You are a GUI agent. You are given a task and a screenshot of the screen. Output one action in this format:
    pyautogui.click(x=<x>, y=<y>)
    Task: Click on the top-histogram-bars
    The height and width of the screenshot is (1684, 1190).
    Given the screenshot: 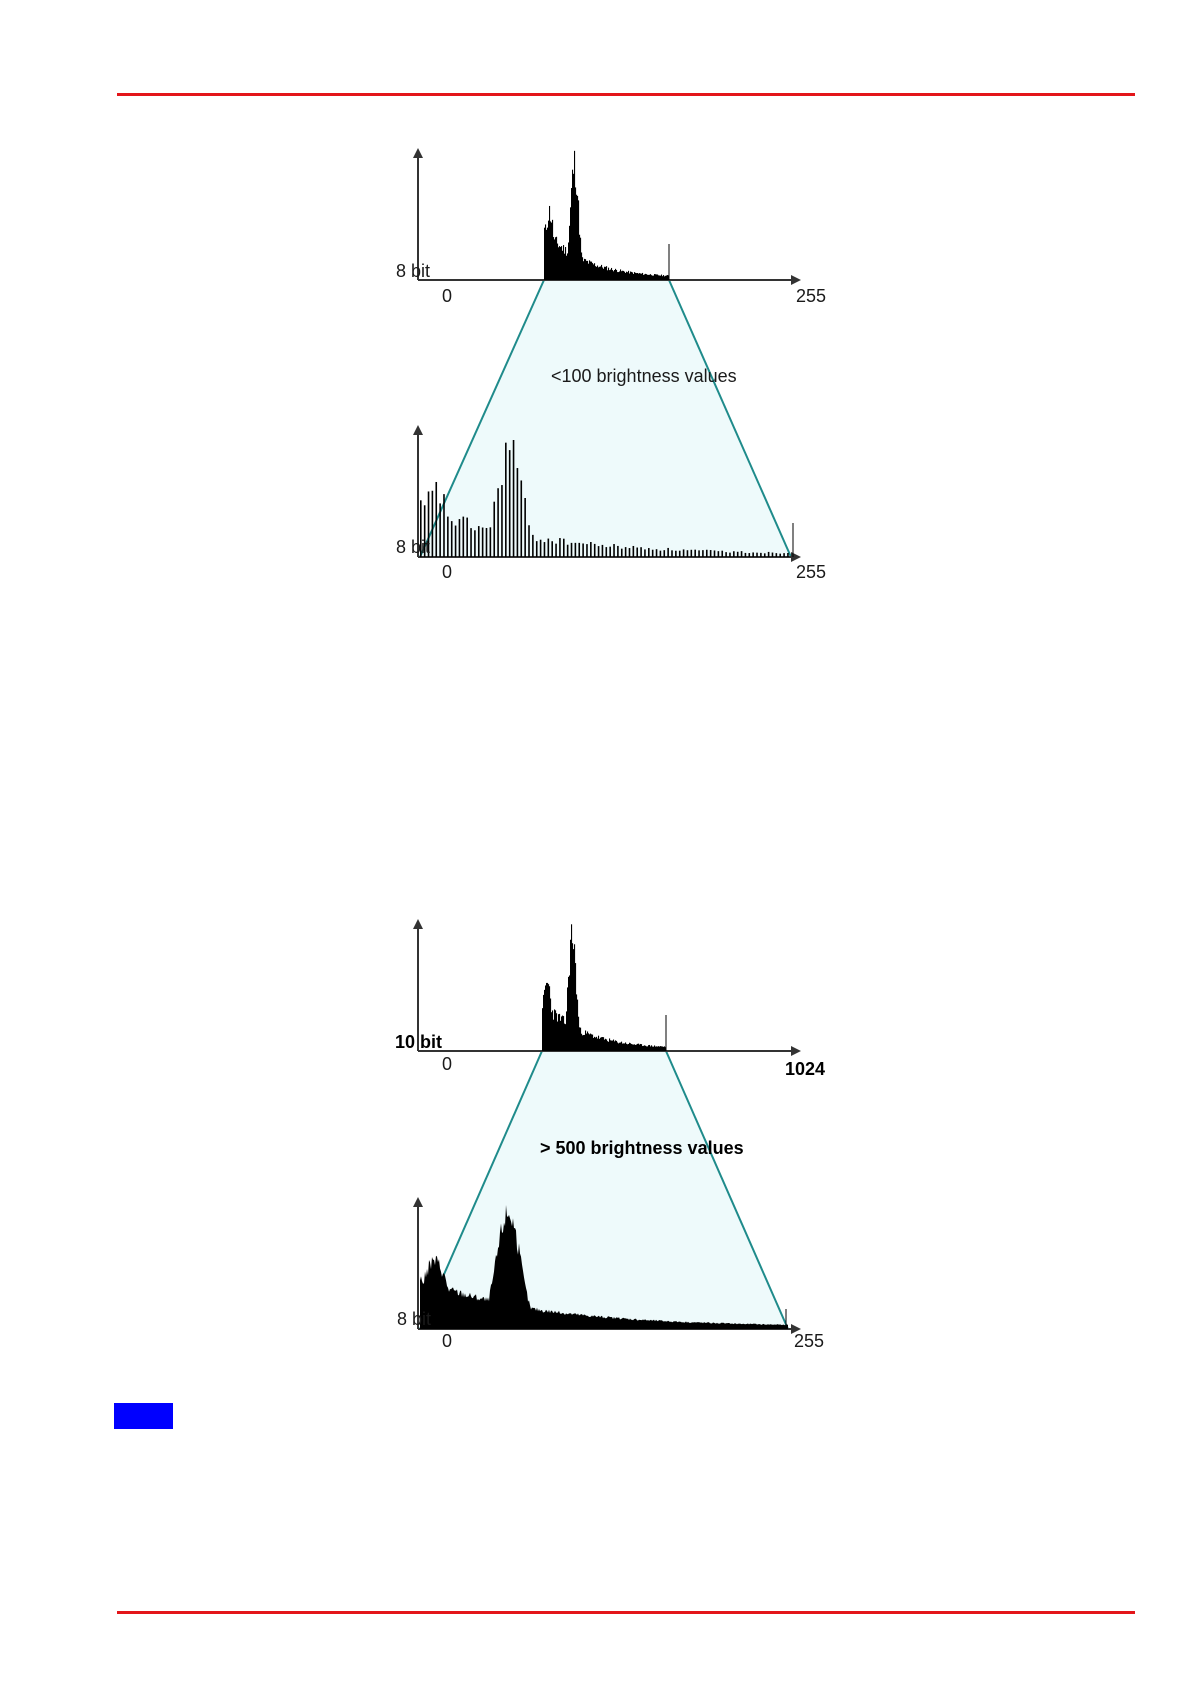 What is the action you would take?
    pyautogui.click(x=604, y=987)
    